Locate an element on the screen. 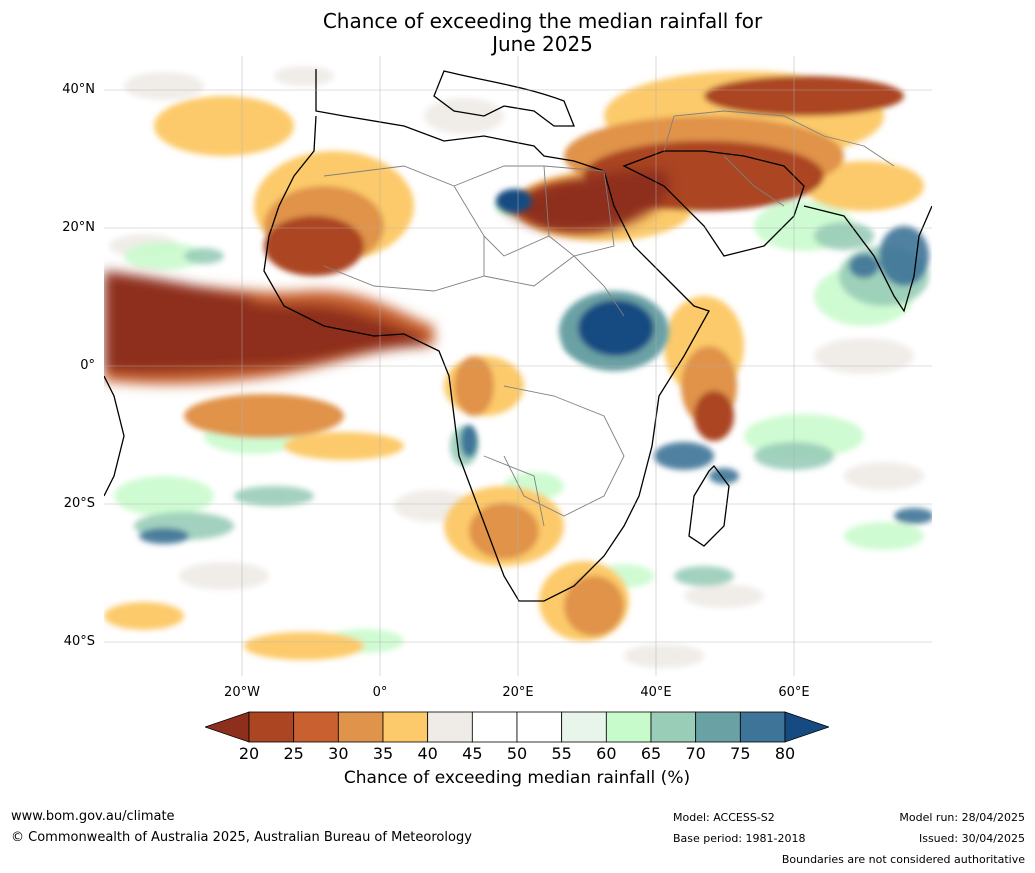 This screenshot has height=873, width=1035. colorbar-tick-label: 25 is located at coordinates (293, 753).